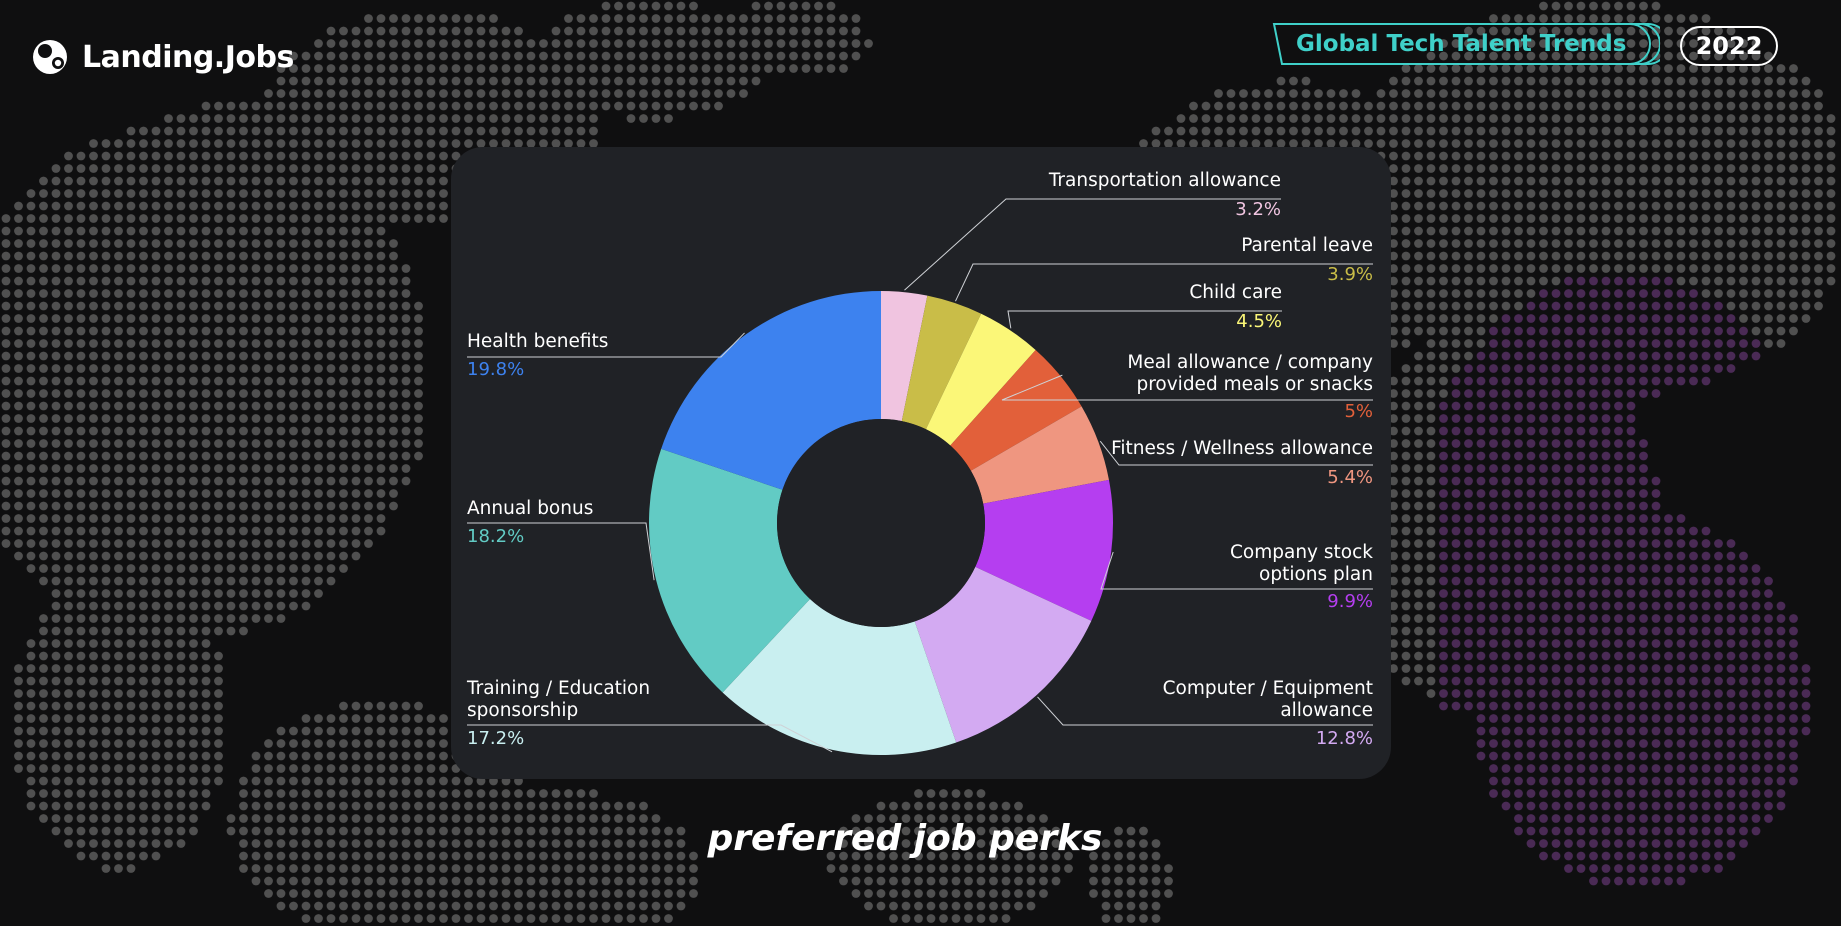 This screenshot has width=1841, height=926. I want to click on slice-label: Company stock options plan, so click(1301, 563).